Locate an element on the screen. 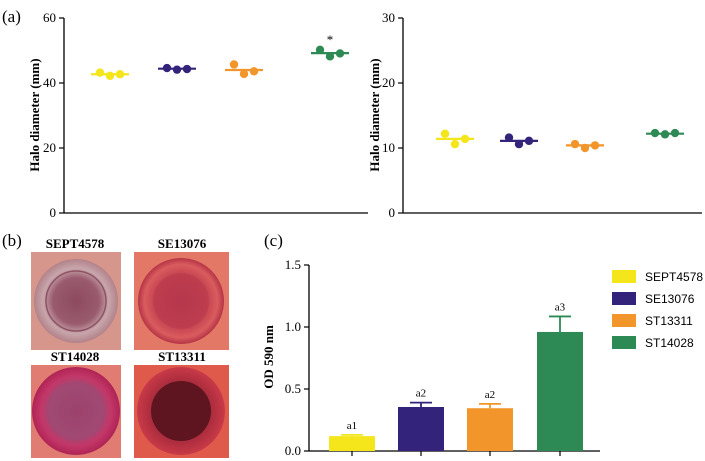 Image resolution: width=705 pixels, height=461 pixels. bar-data-label: a1 is located at coordinates (352, 426).